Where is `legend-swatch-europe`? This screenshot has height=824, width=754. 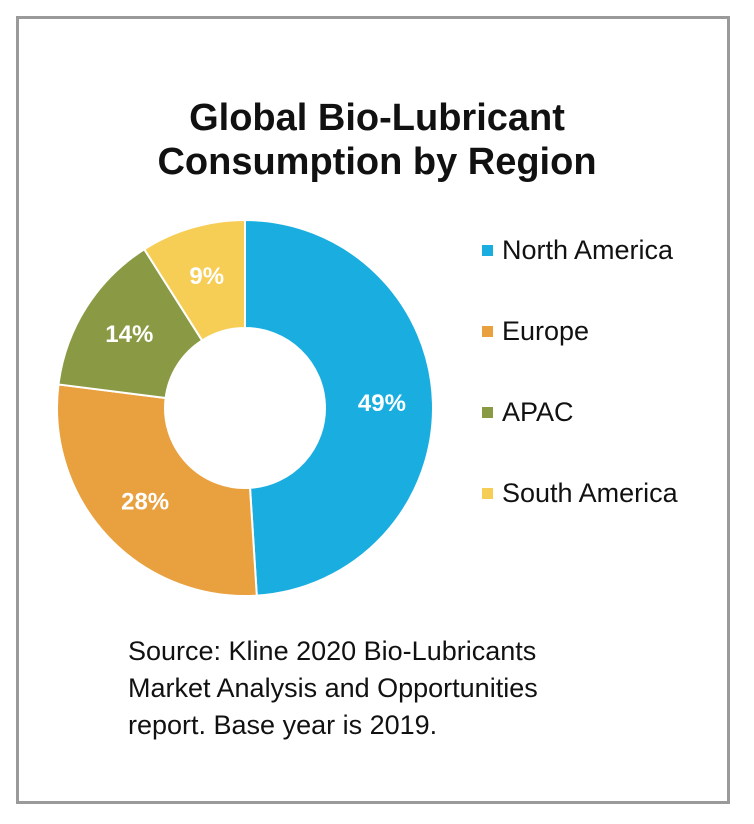 legend-swatch-europe is located at coordinates (487, 331).